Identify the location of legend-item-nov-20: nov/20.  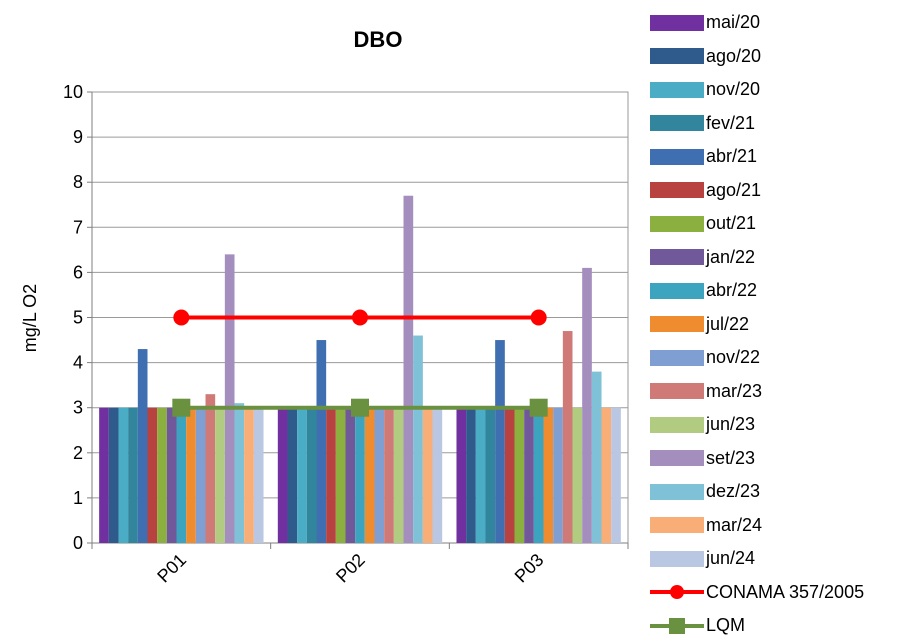
(786, 90).